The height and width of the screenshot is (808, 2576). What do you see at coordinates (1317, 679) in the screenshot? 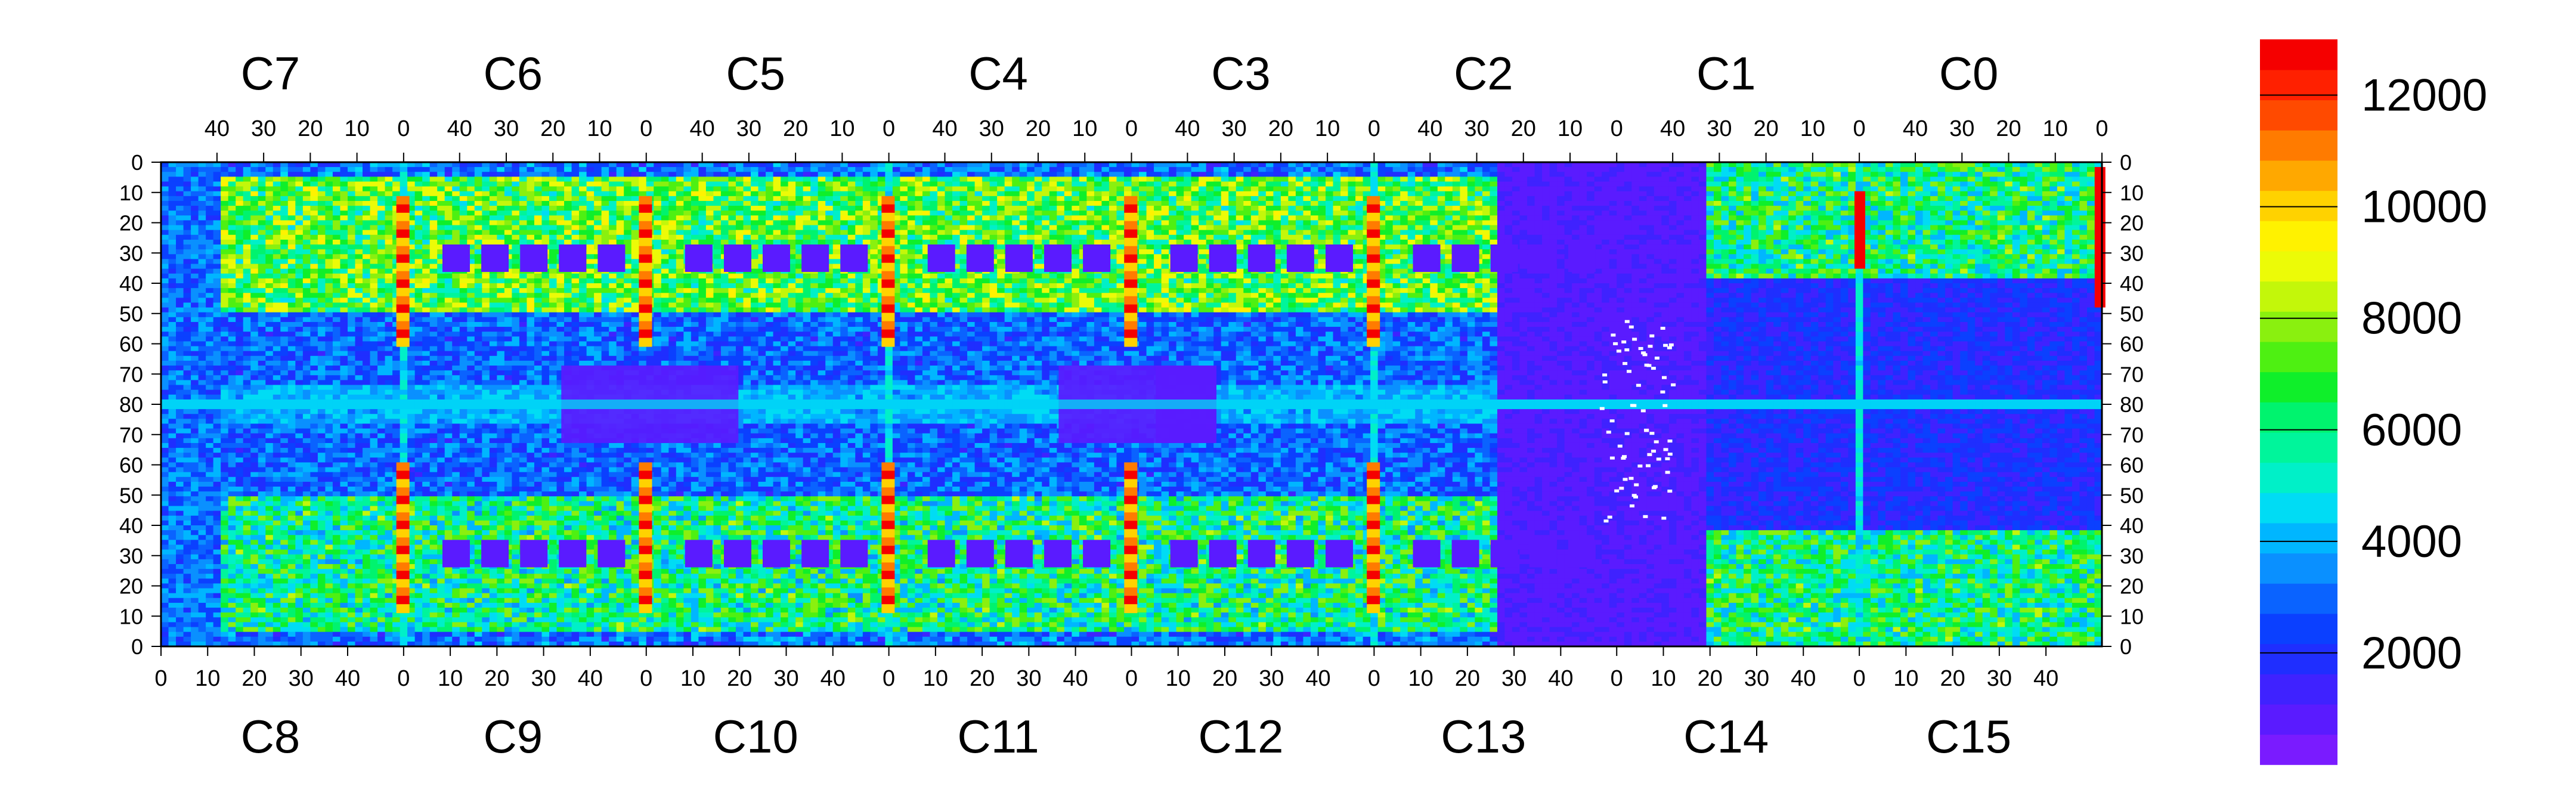
I see `bottom-column-tick-label: 40` at bounding box center [1317, 679].